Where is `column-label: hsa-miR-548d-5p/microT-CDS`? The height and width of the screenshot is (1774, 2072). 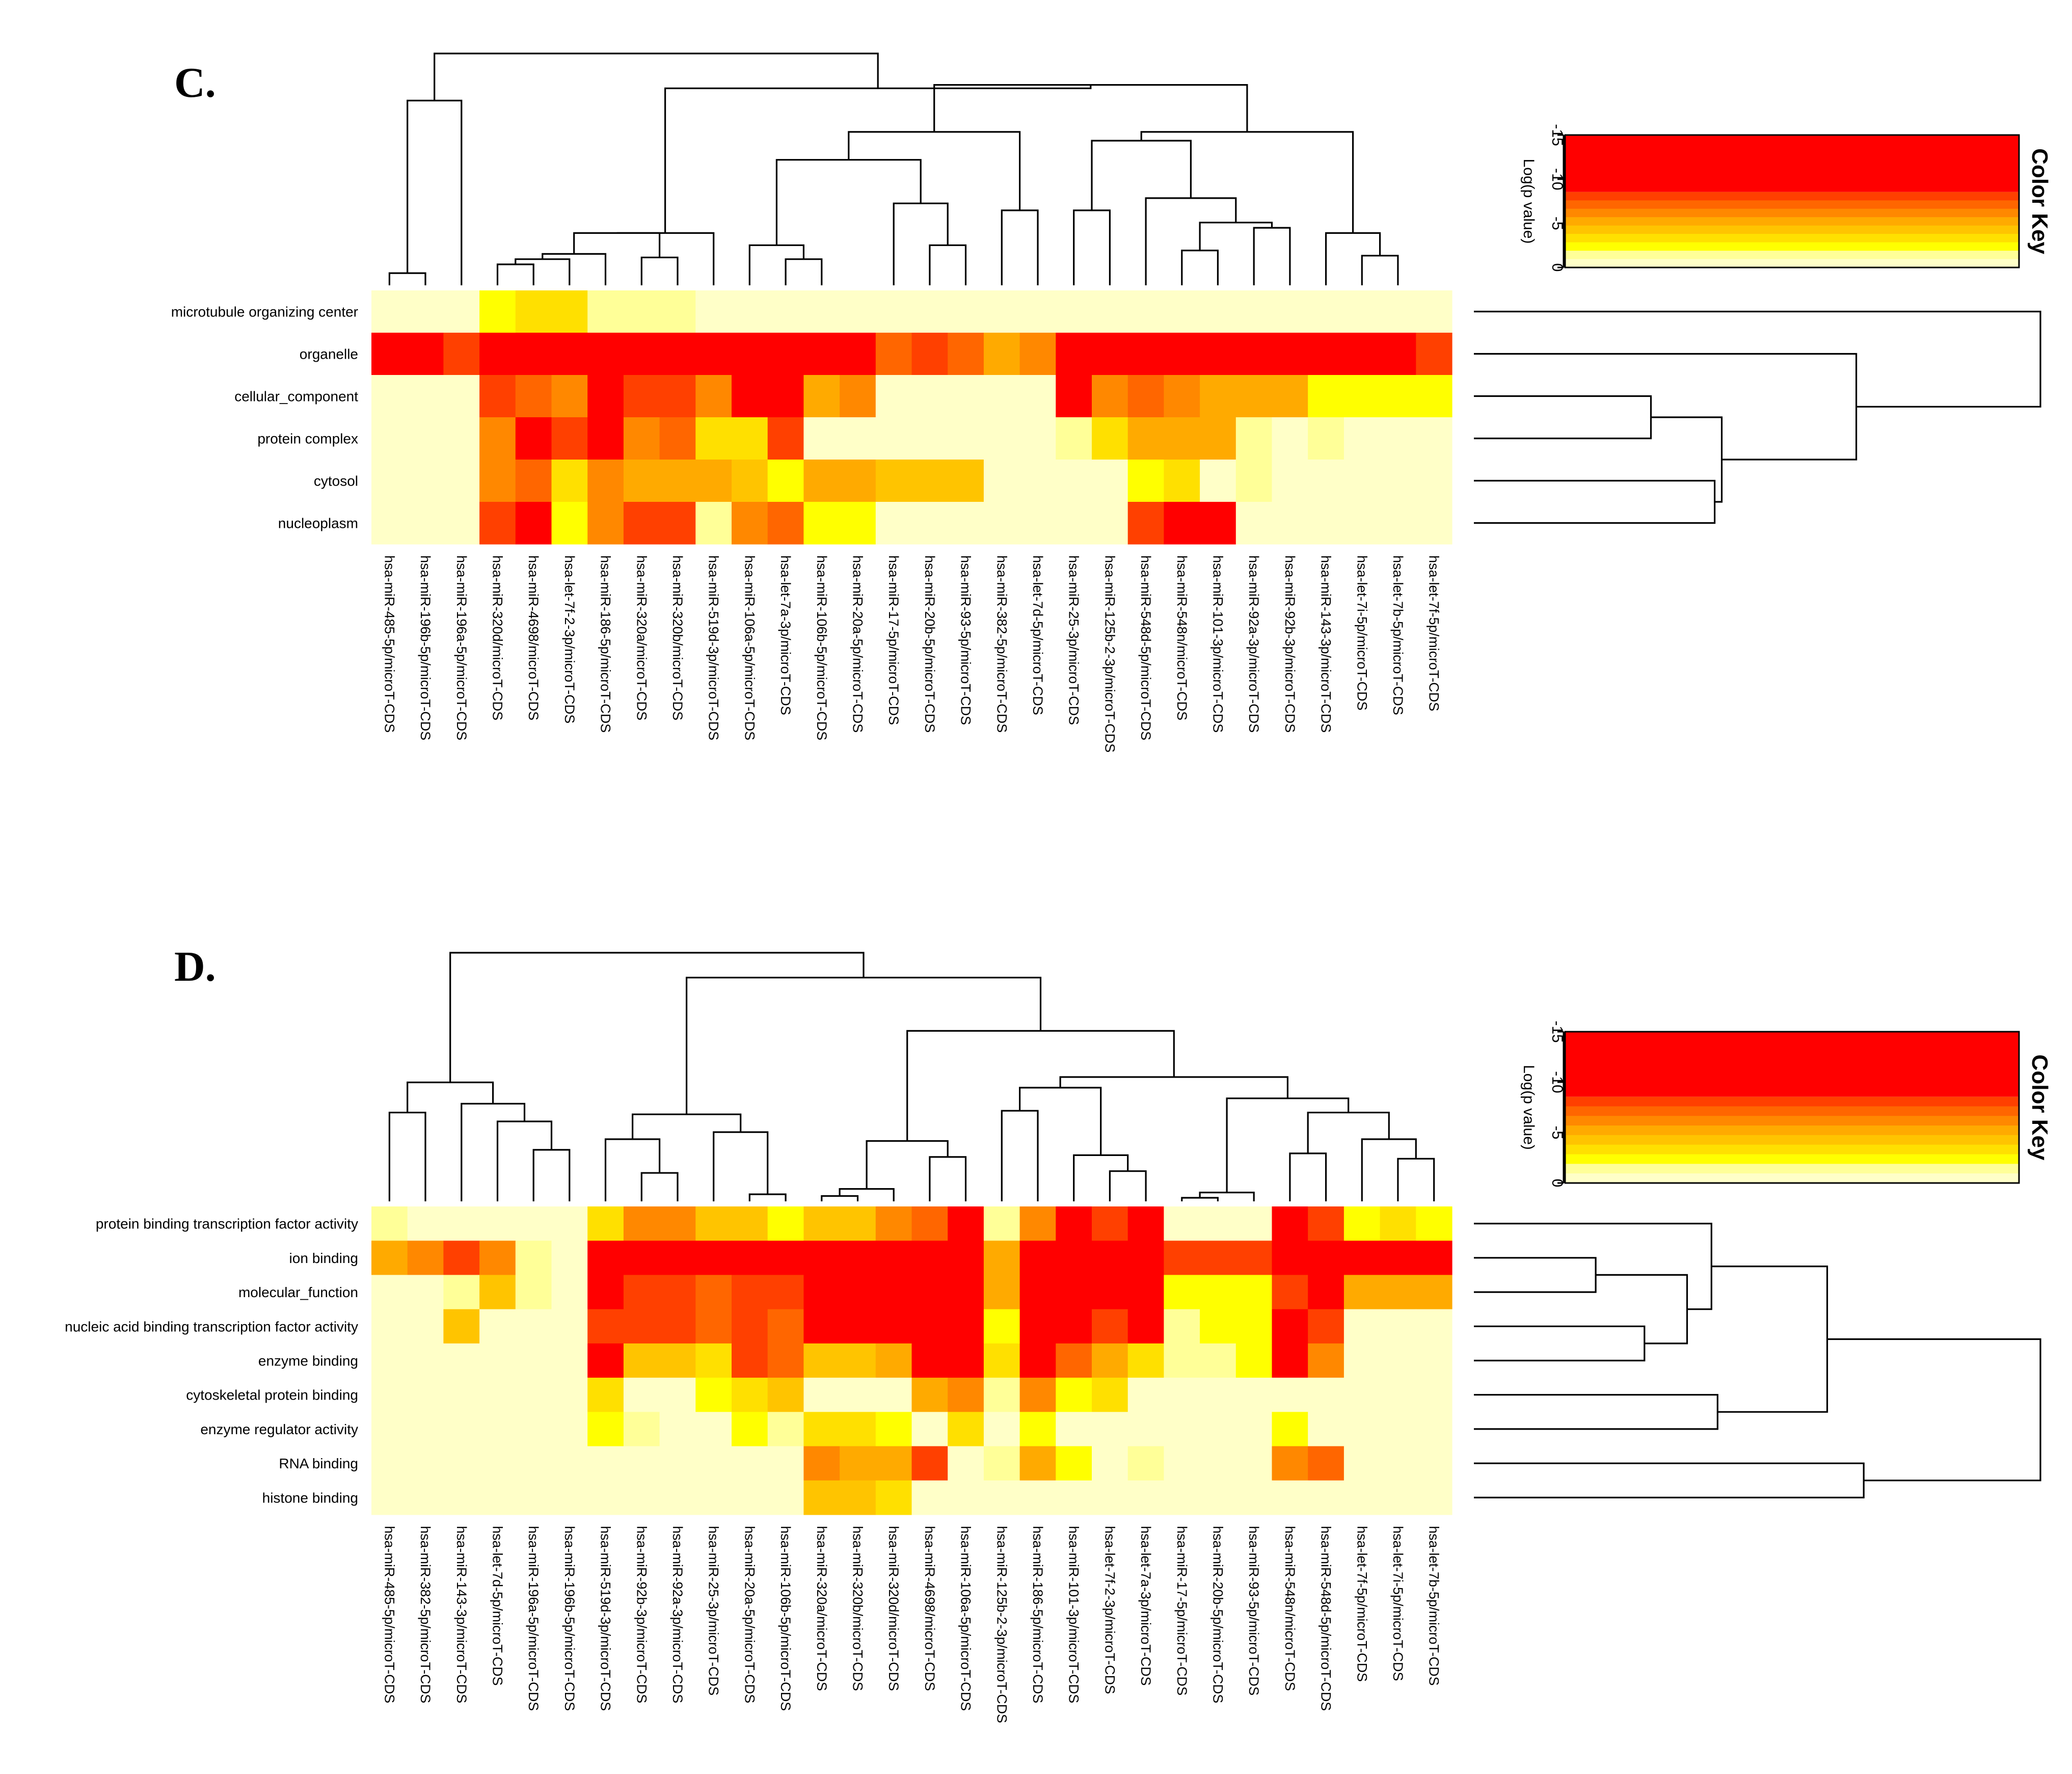 column-label: hsa-miR-548d-5p/microT-CDS is located at coordinates (1326, 1618).